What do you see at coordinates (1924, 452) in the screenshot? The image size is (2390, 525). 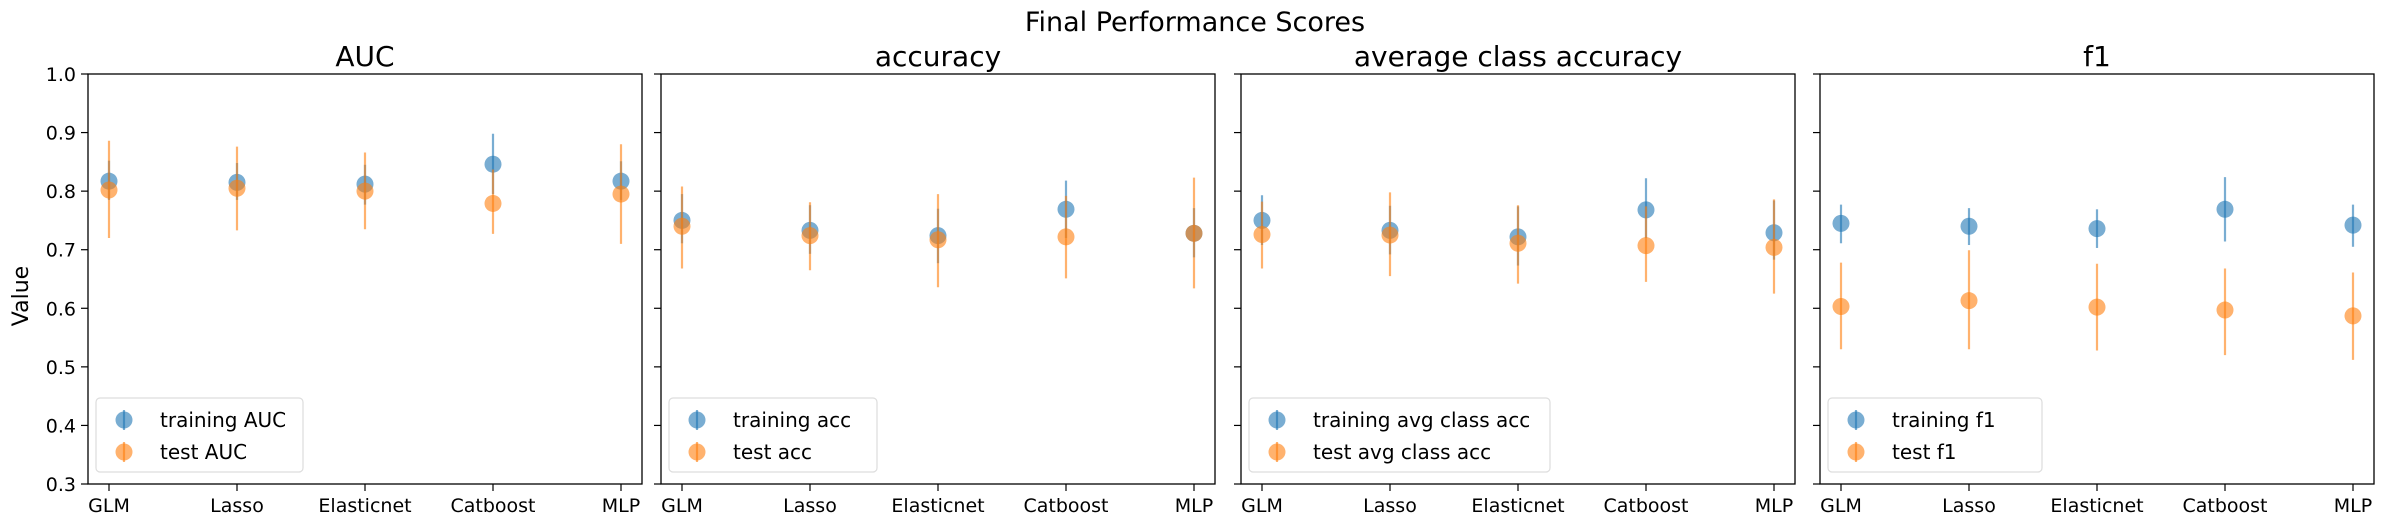 I see `legend-label: test f1` at bounding box center [1924, 452].